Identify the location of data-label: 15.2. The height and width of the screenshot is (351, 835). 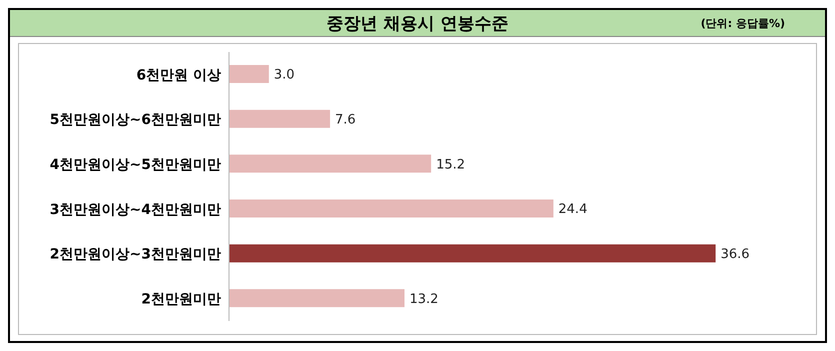
(451, 164).